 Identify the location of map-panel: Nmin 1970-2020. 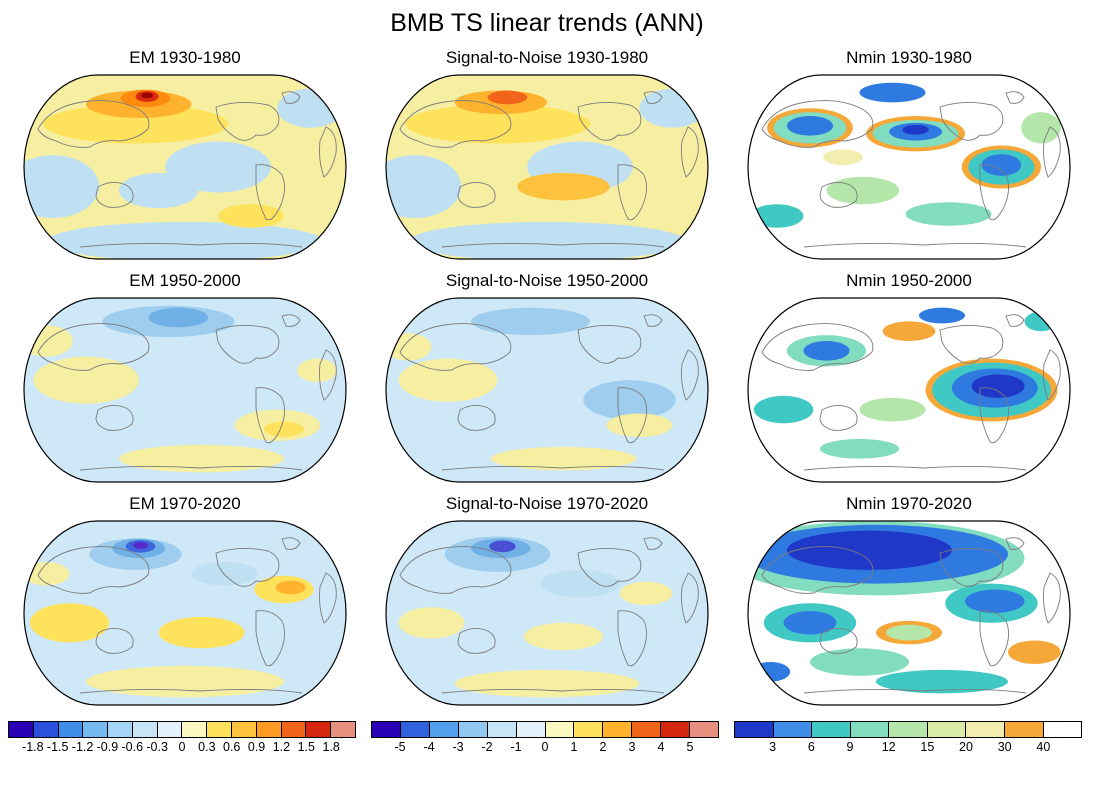
(909, 602).